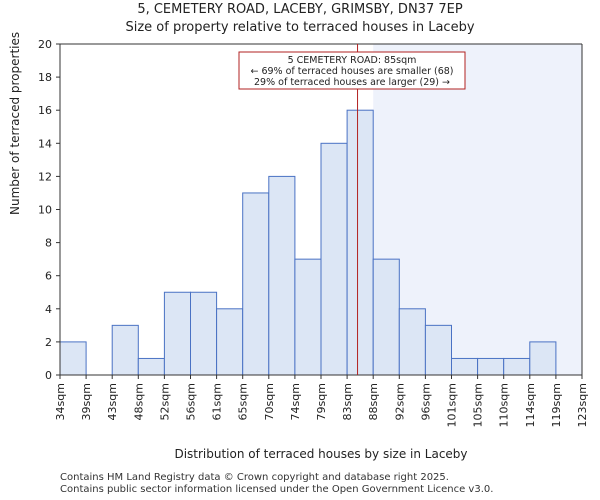  I want to click on bar-92sqm, so click(412, 342).